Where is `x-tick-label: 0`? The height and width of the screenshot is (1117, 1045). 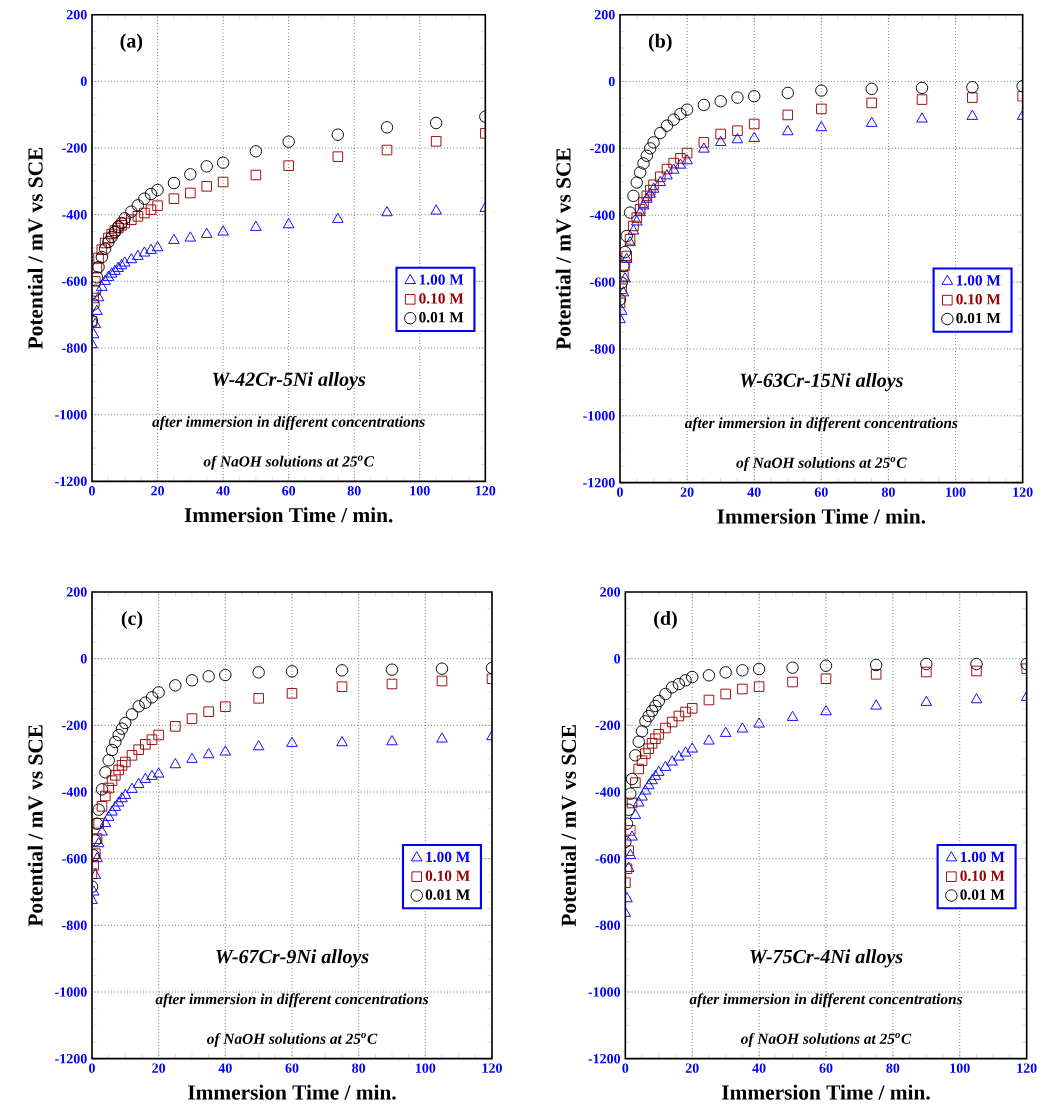
x-tick-label: 0 is located at coordinates (92, 491).